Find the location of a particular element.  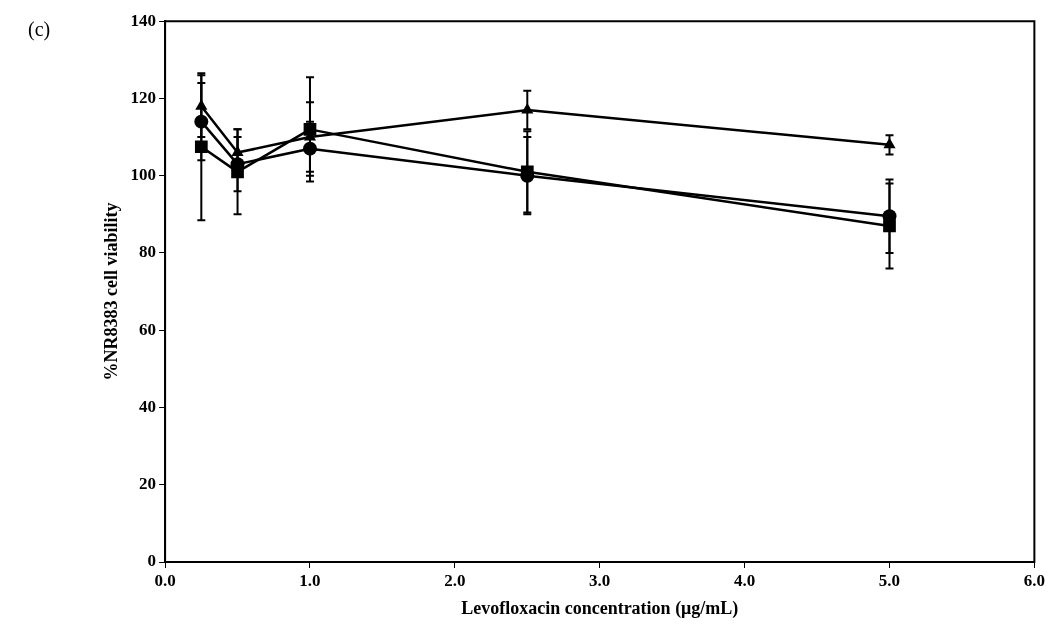

y-tick-label: 80 is located at coordinates (148, 252).